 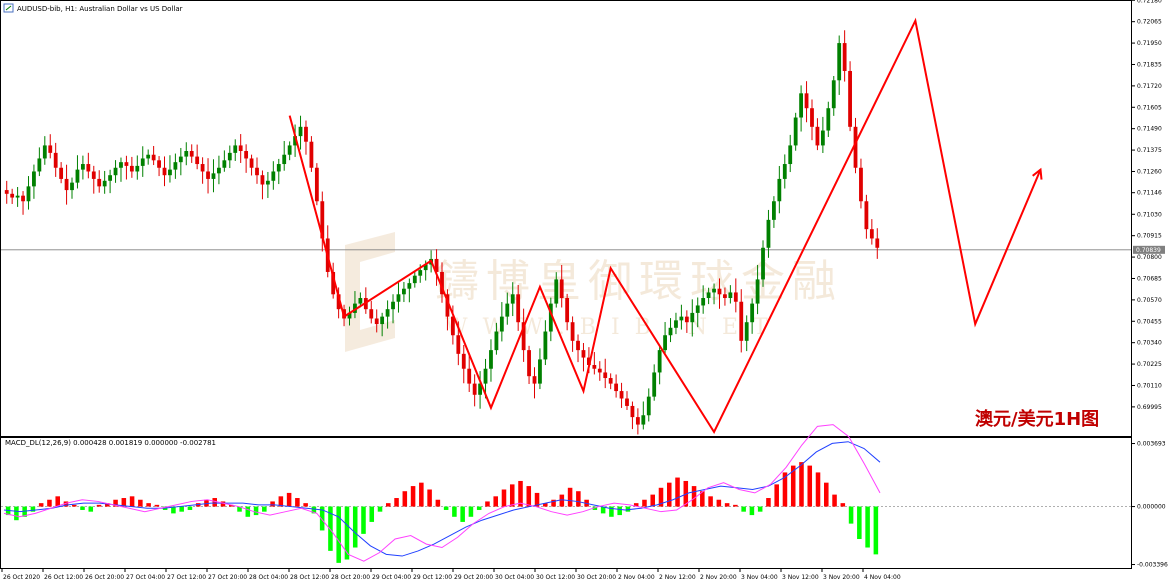 What do you see at coordinates (1149, 193) in the screenshot?
I see `price-tick-label: 0.71146` at bounding box center [1149, 193].